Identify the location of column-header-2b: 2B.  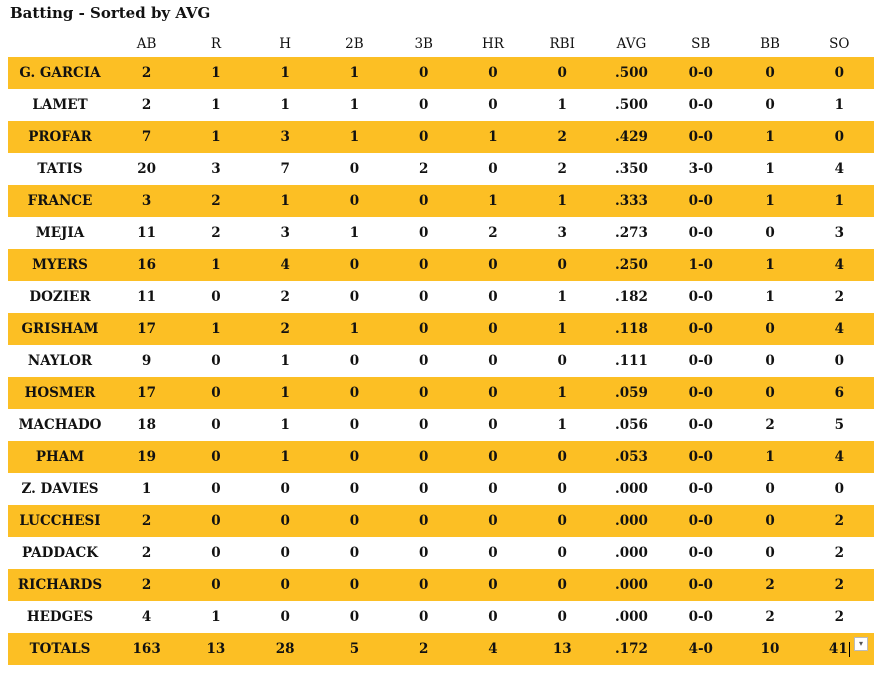
(354, 43).